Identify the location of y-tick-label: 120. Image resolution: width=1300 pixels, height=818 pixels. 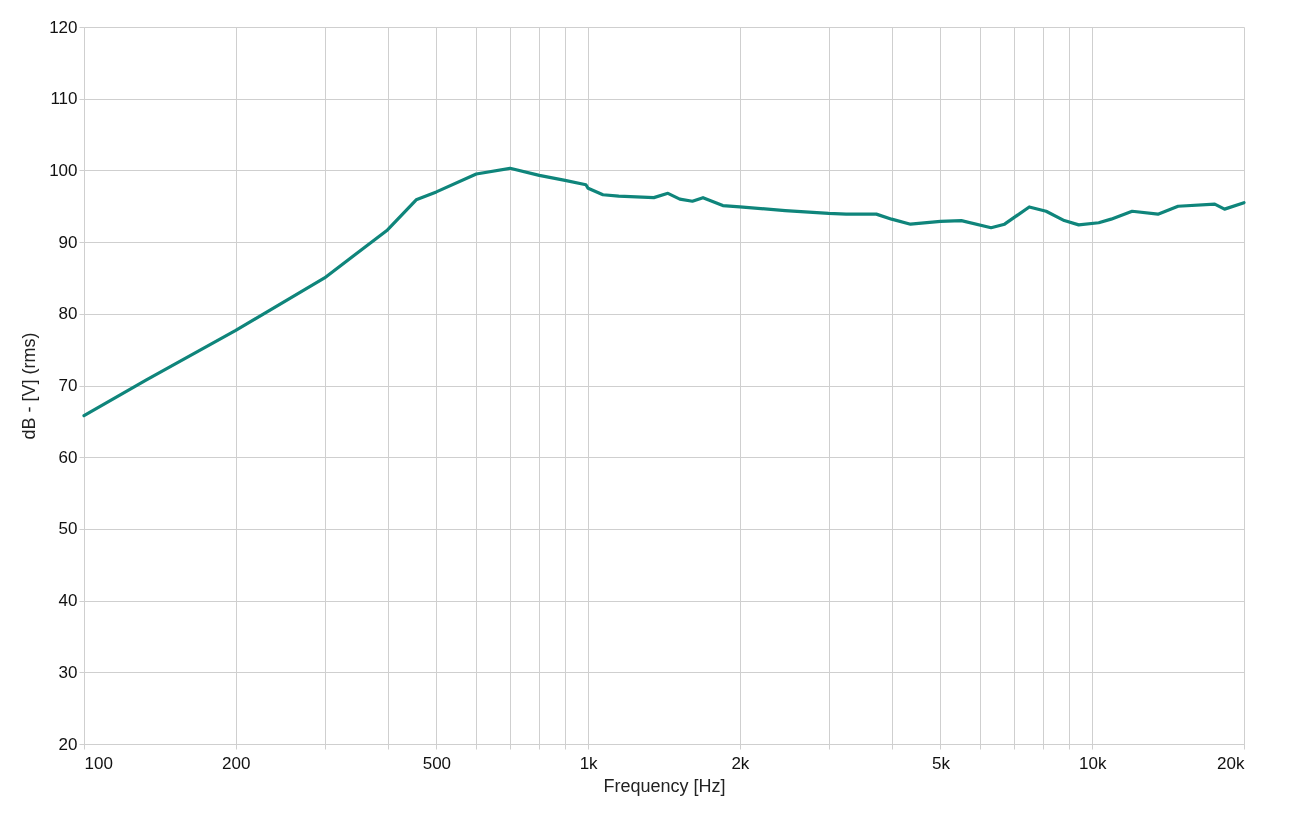
(63, 27).